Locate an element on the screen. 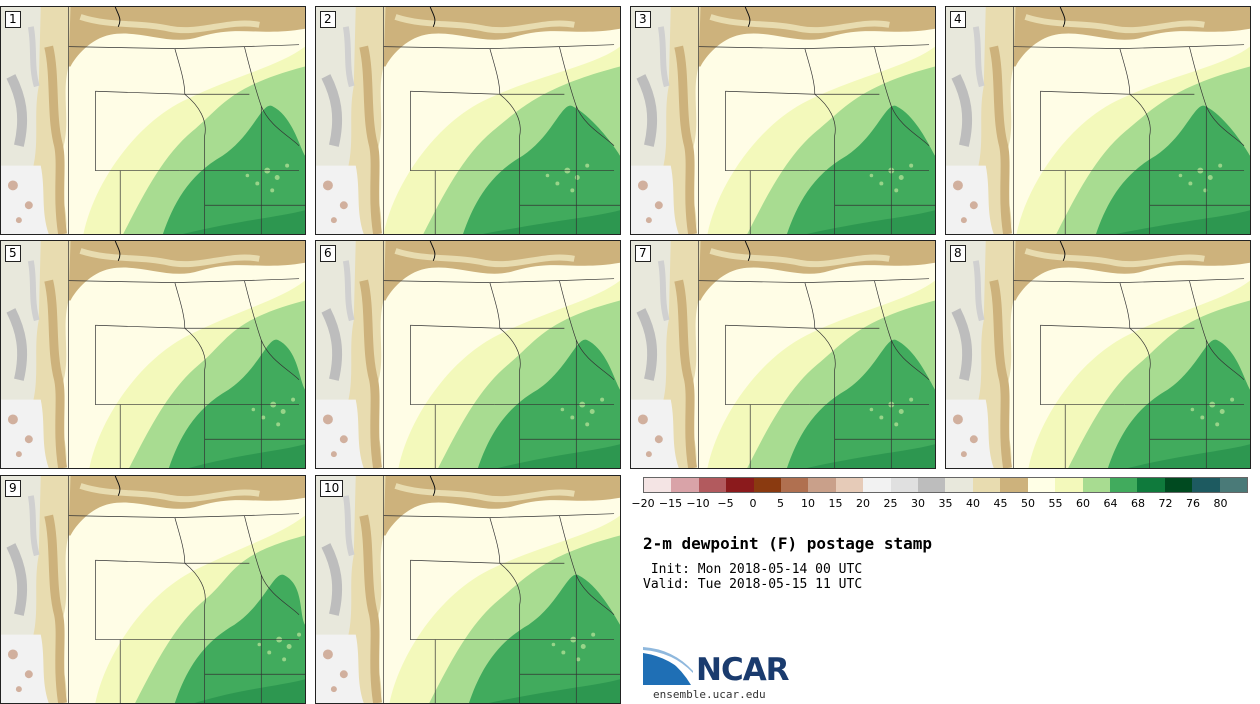  colorbar-tick-label: 80 is located at coordinates (1220, 503).